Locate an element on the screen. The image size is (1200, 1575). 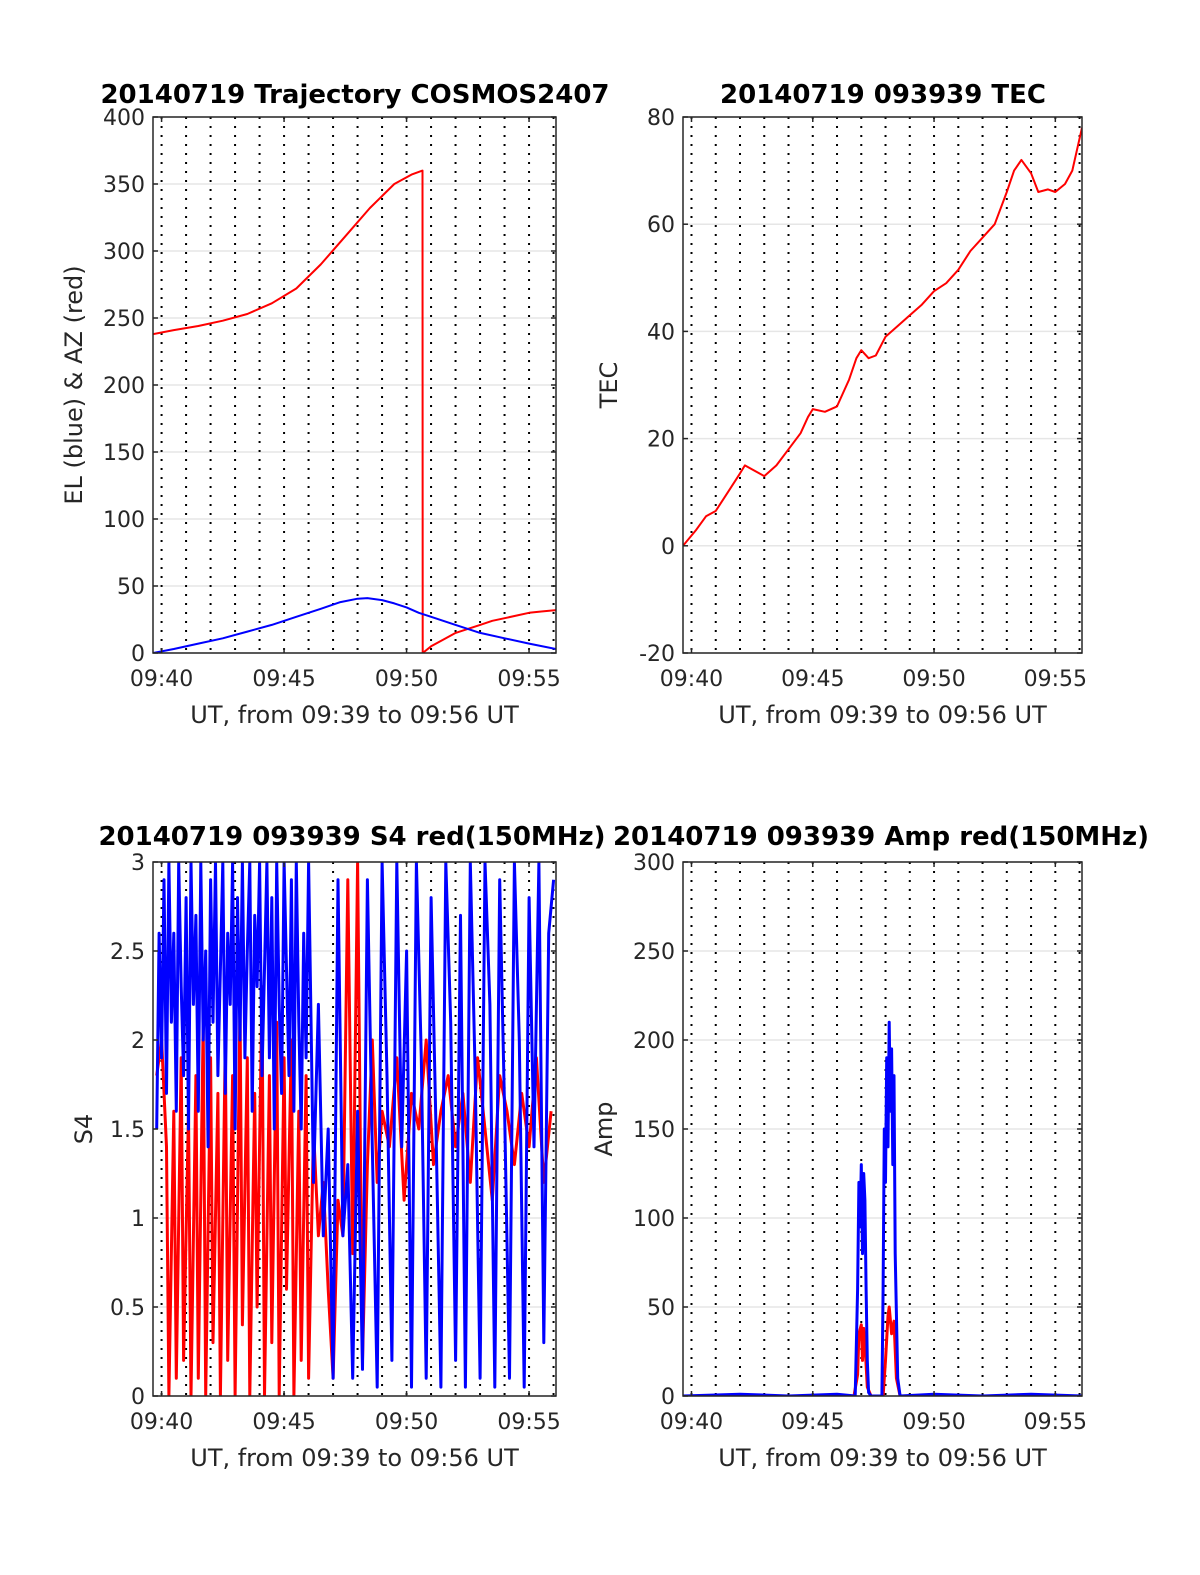
y-tick-label: 1.5 is located at coordinates (127, 1130).